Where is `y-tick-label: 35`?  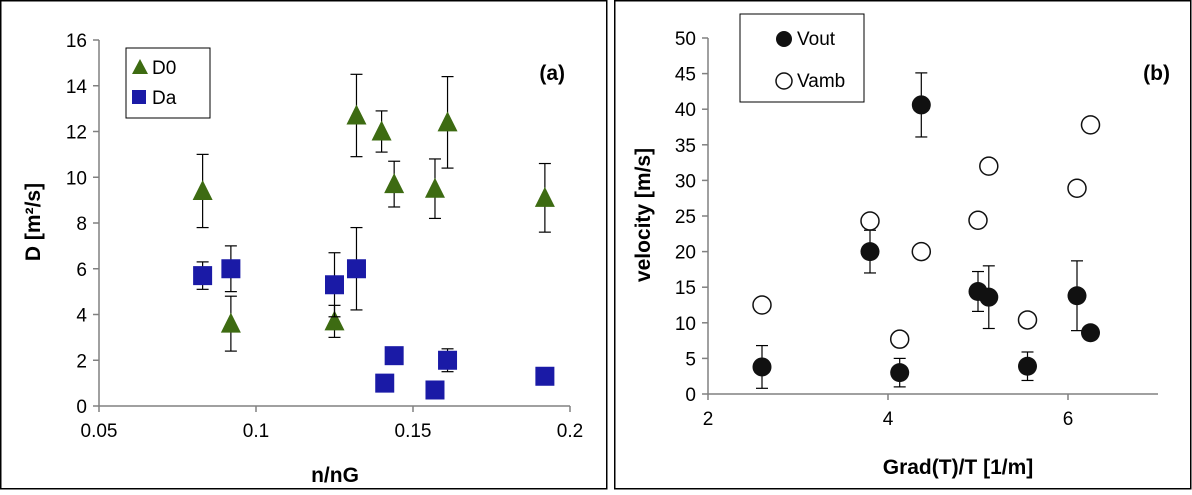 y-tick-label: 35 is located at coordinates (685, 146).